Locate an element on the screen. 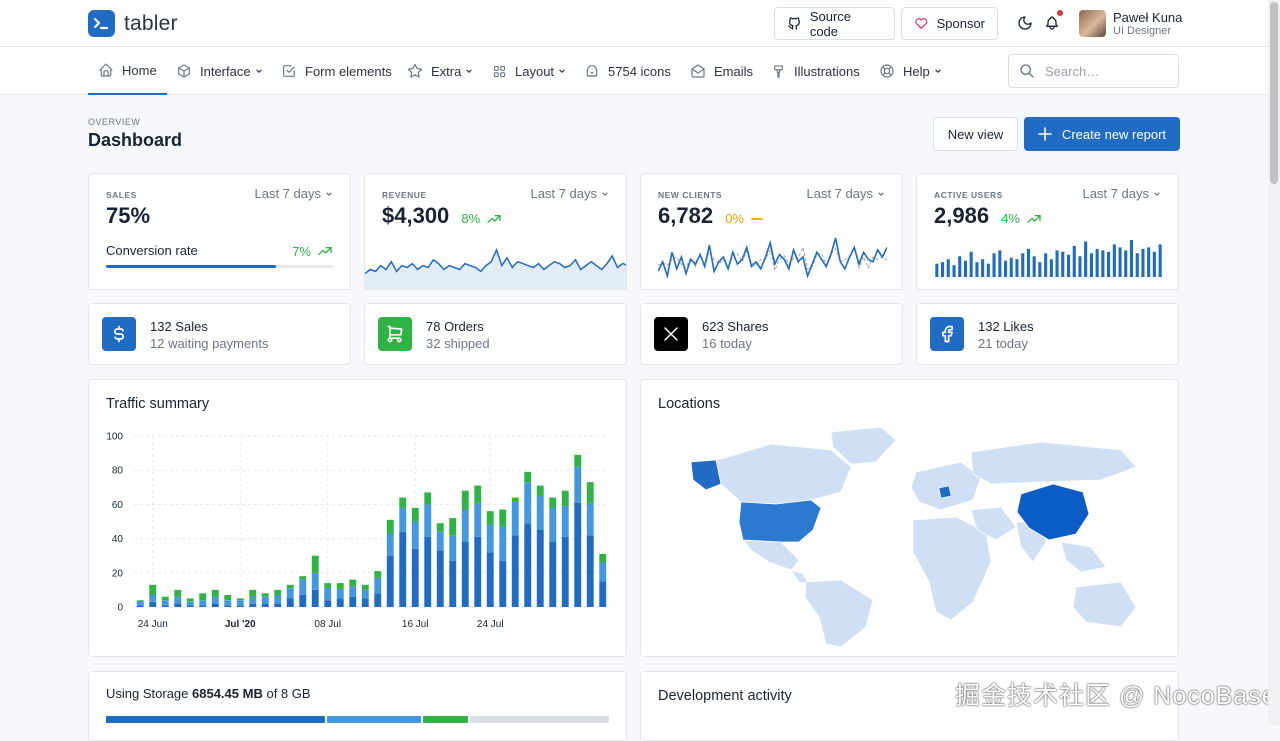  nav-item-icons: 5754 icons is located at coordinates (627, 71).